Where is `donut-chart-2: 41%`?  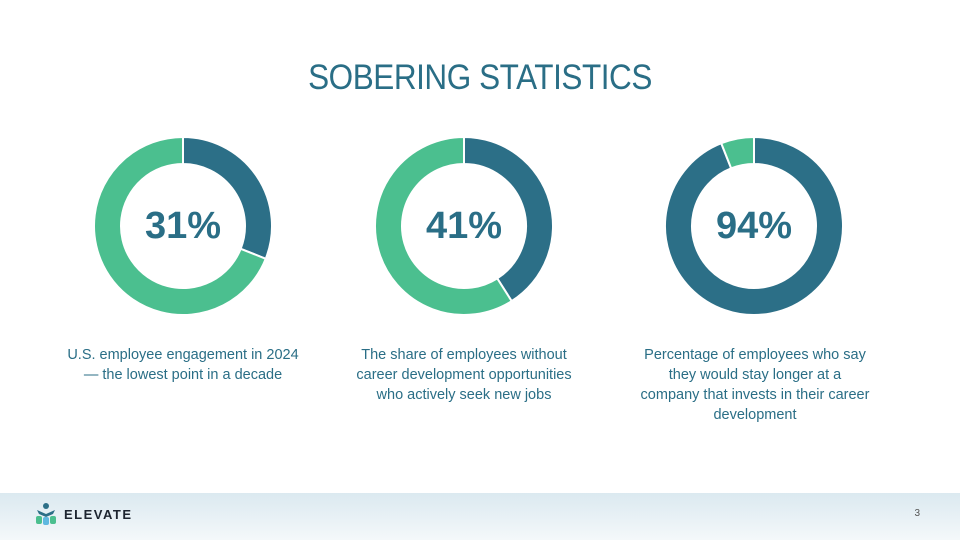 donut-chart-2: 41% is located at coordinates (464, 225).